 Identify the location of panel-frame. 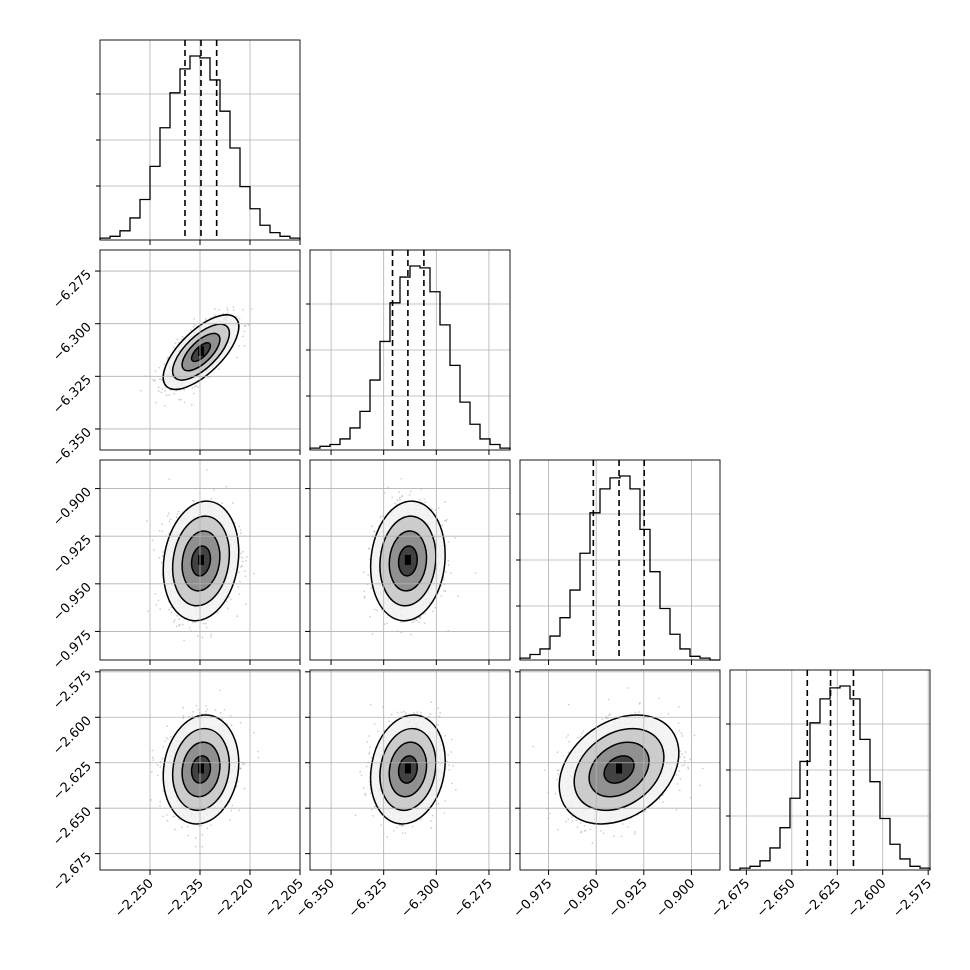
(410, 350).